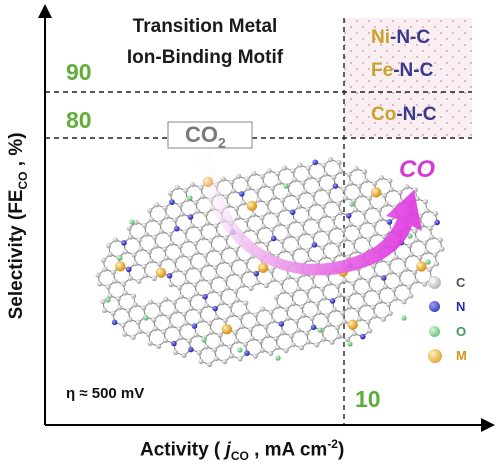  Describe the element at coordinates (79, 120) in the screenshot. I see `threshold-80-label: 80` at that location.